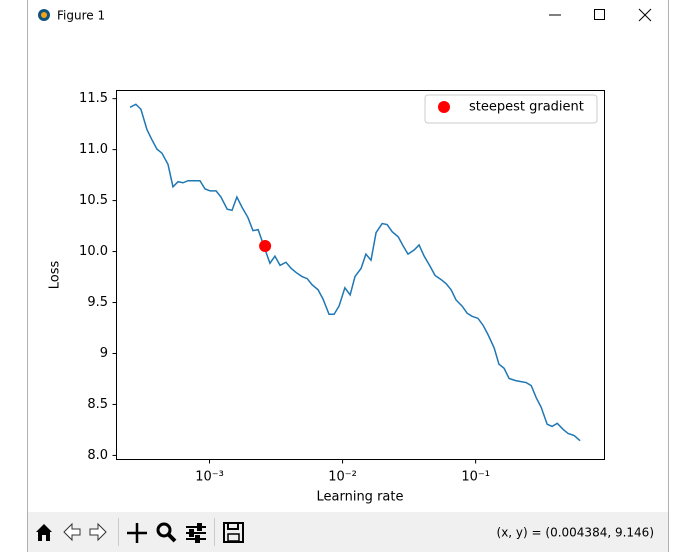 Image resolution: width=696 pixels, height=556 pixels. I want to click on configure-button, so click(196, 533).